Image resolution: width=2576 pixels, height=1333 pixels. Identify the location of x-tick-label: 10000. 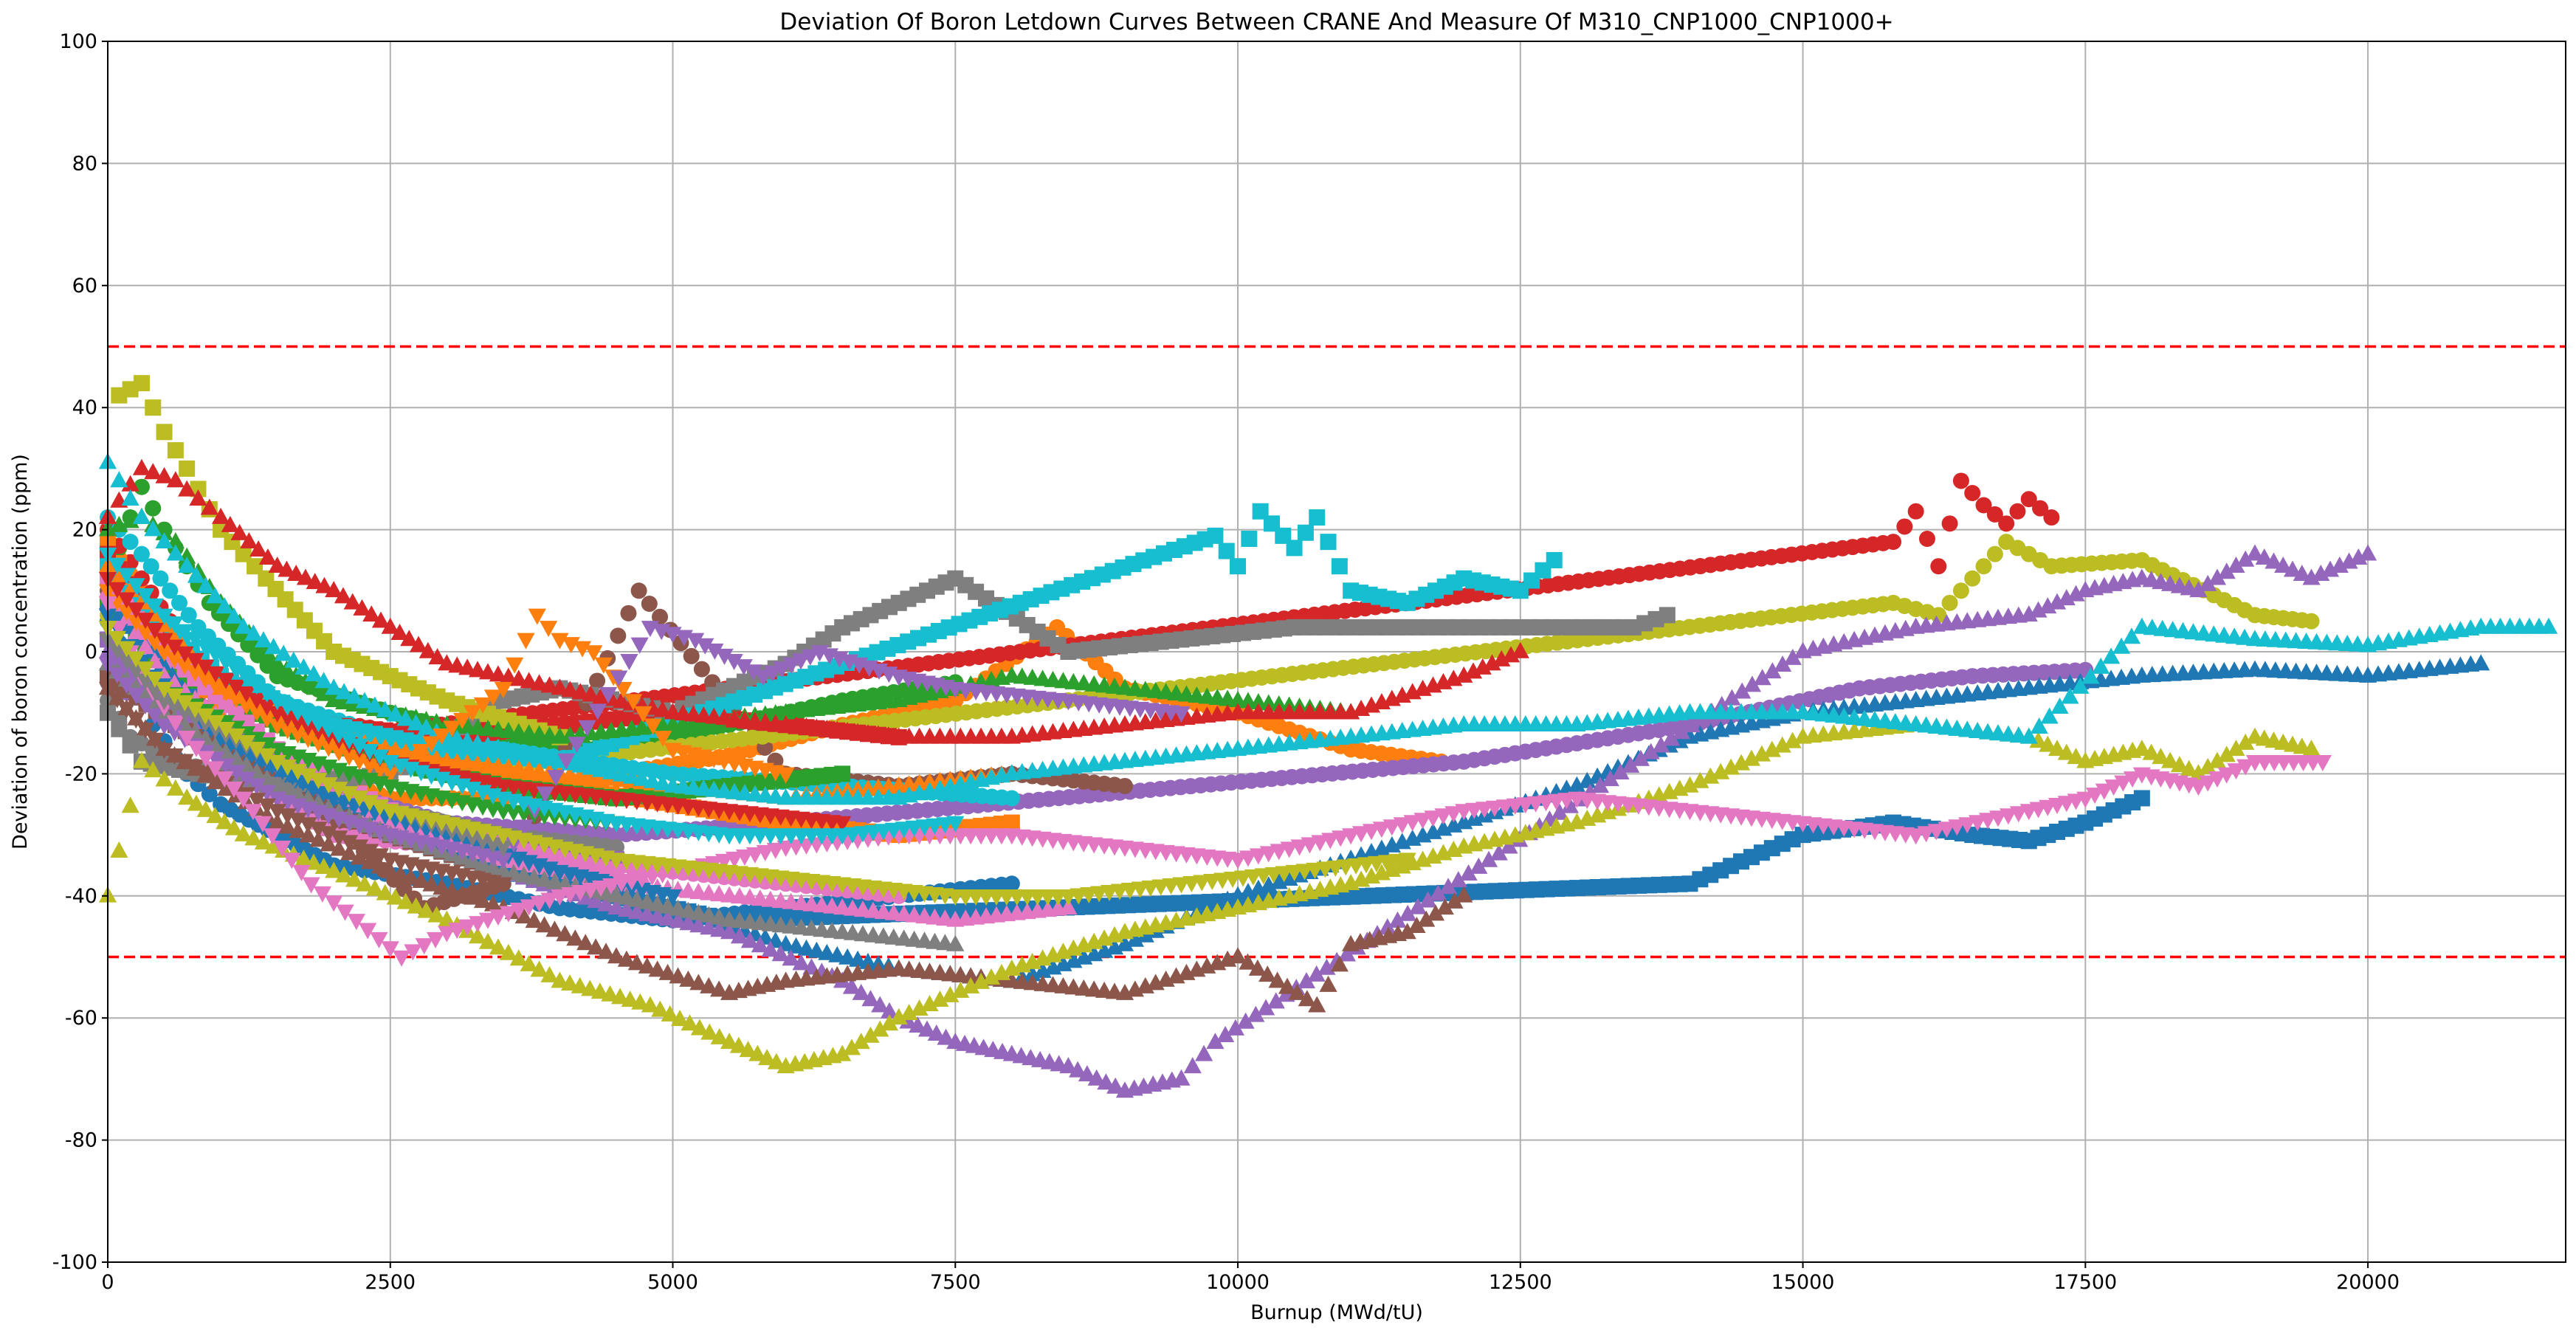
(1238, 1282).